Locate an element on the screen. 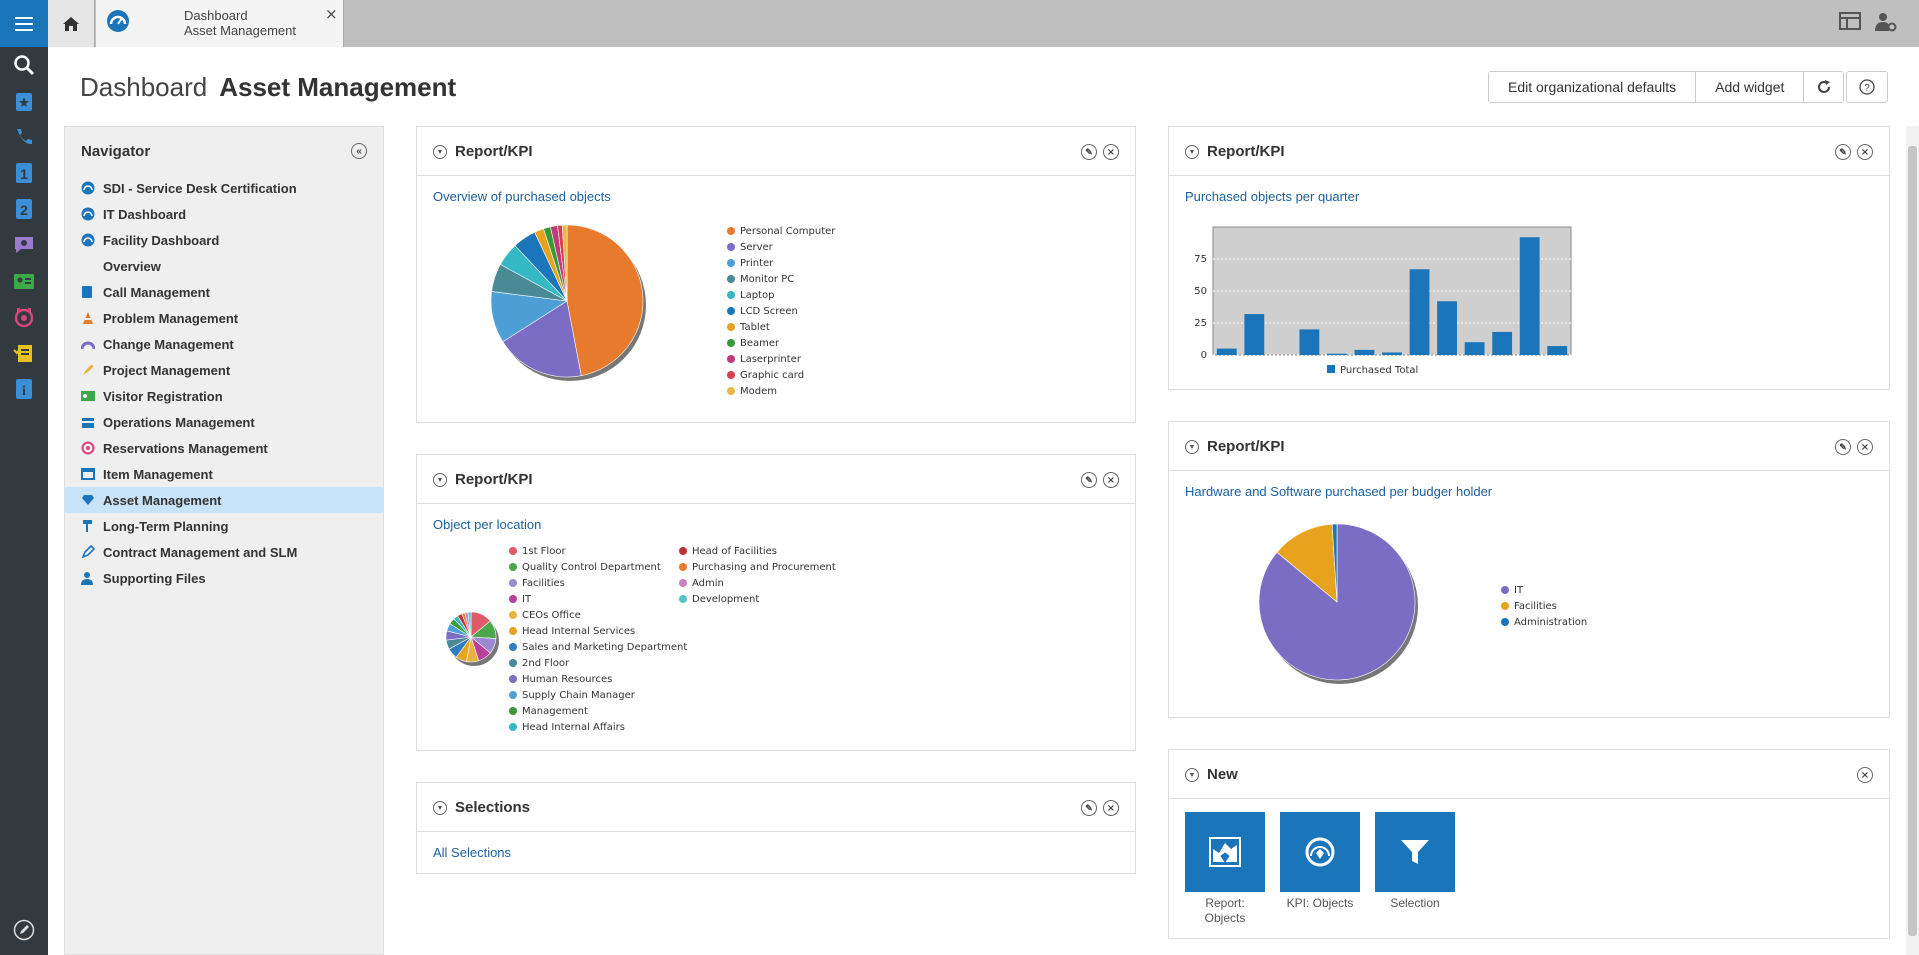  first-line-icon: 1 is located at coordinates (24, 173).